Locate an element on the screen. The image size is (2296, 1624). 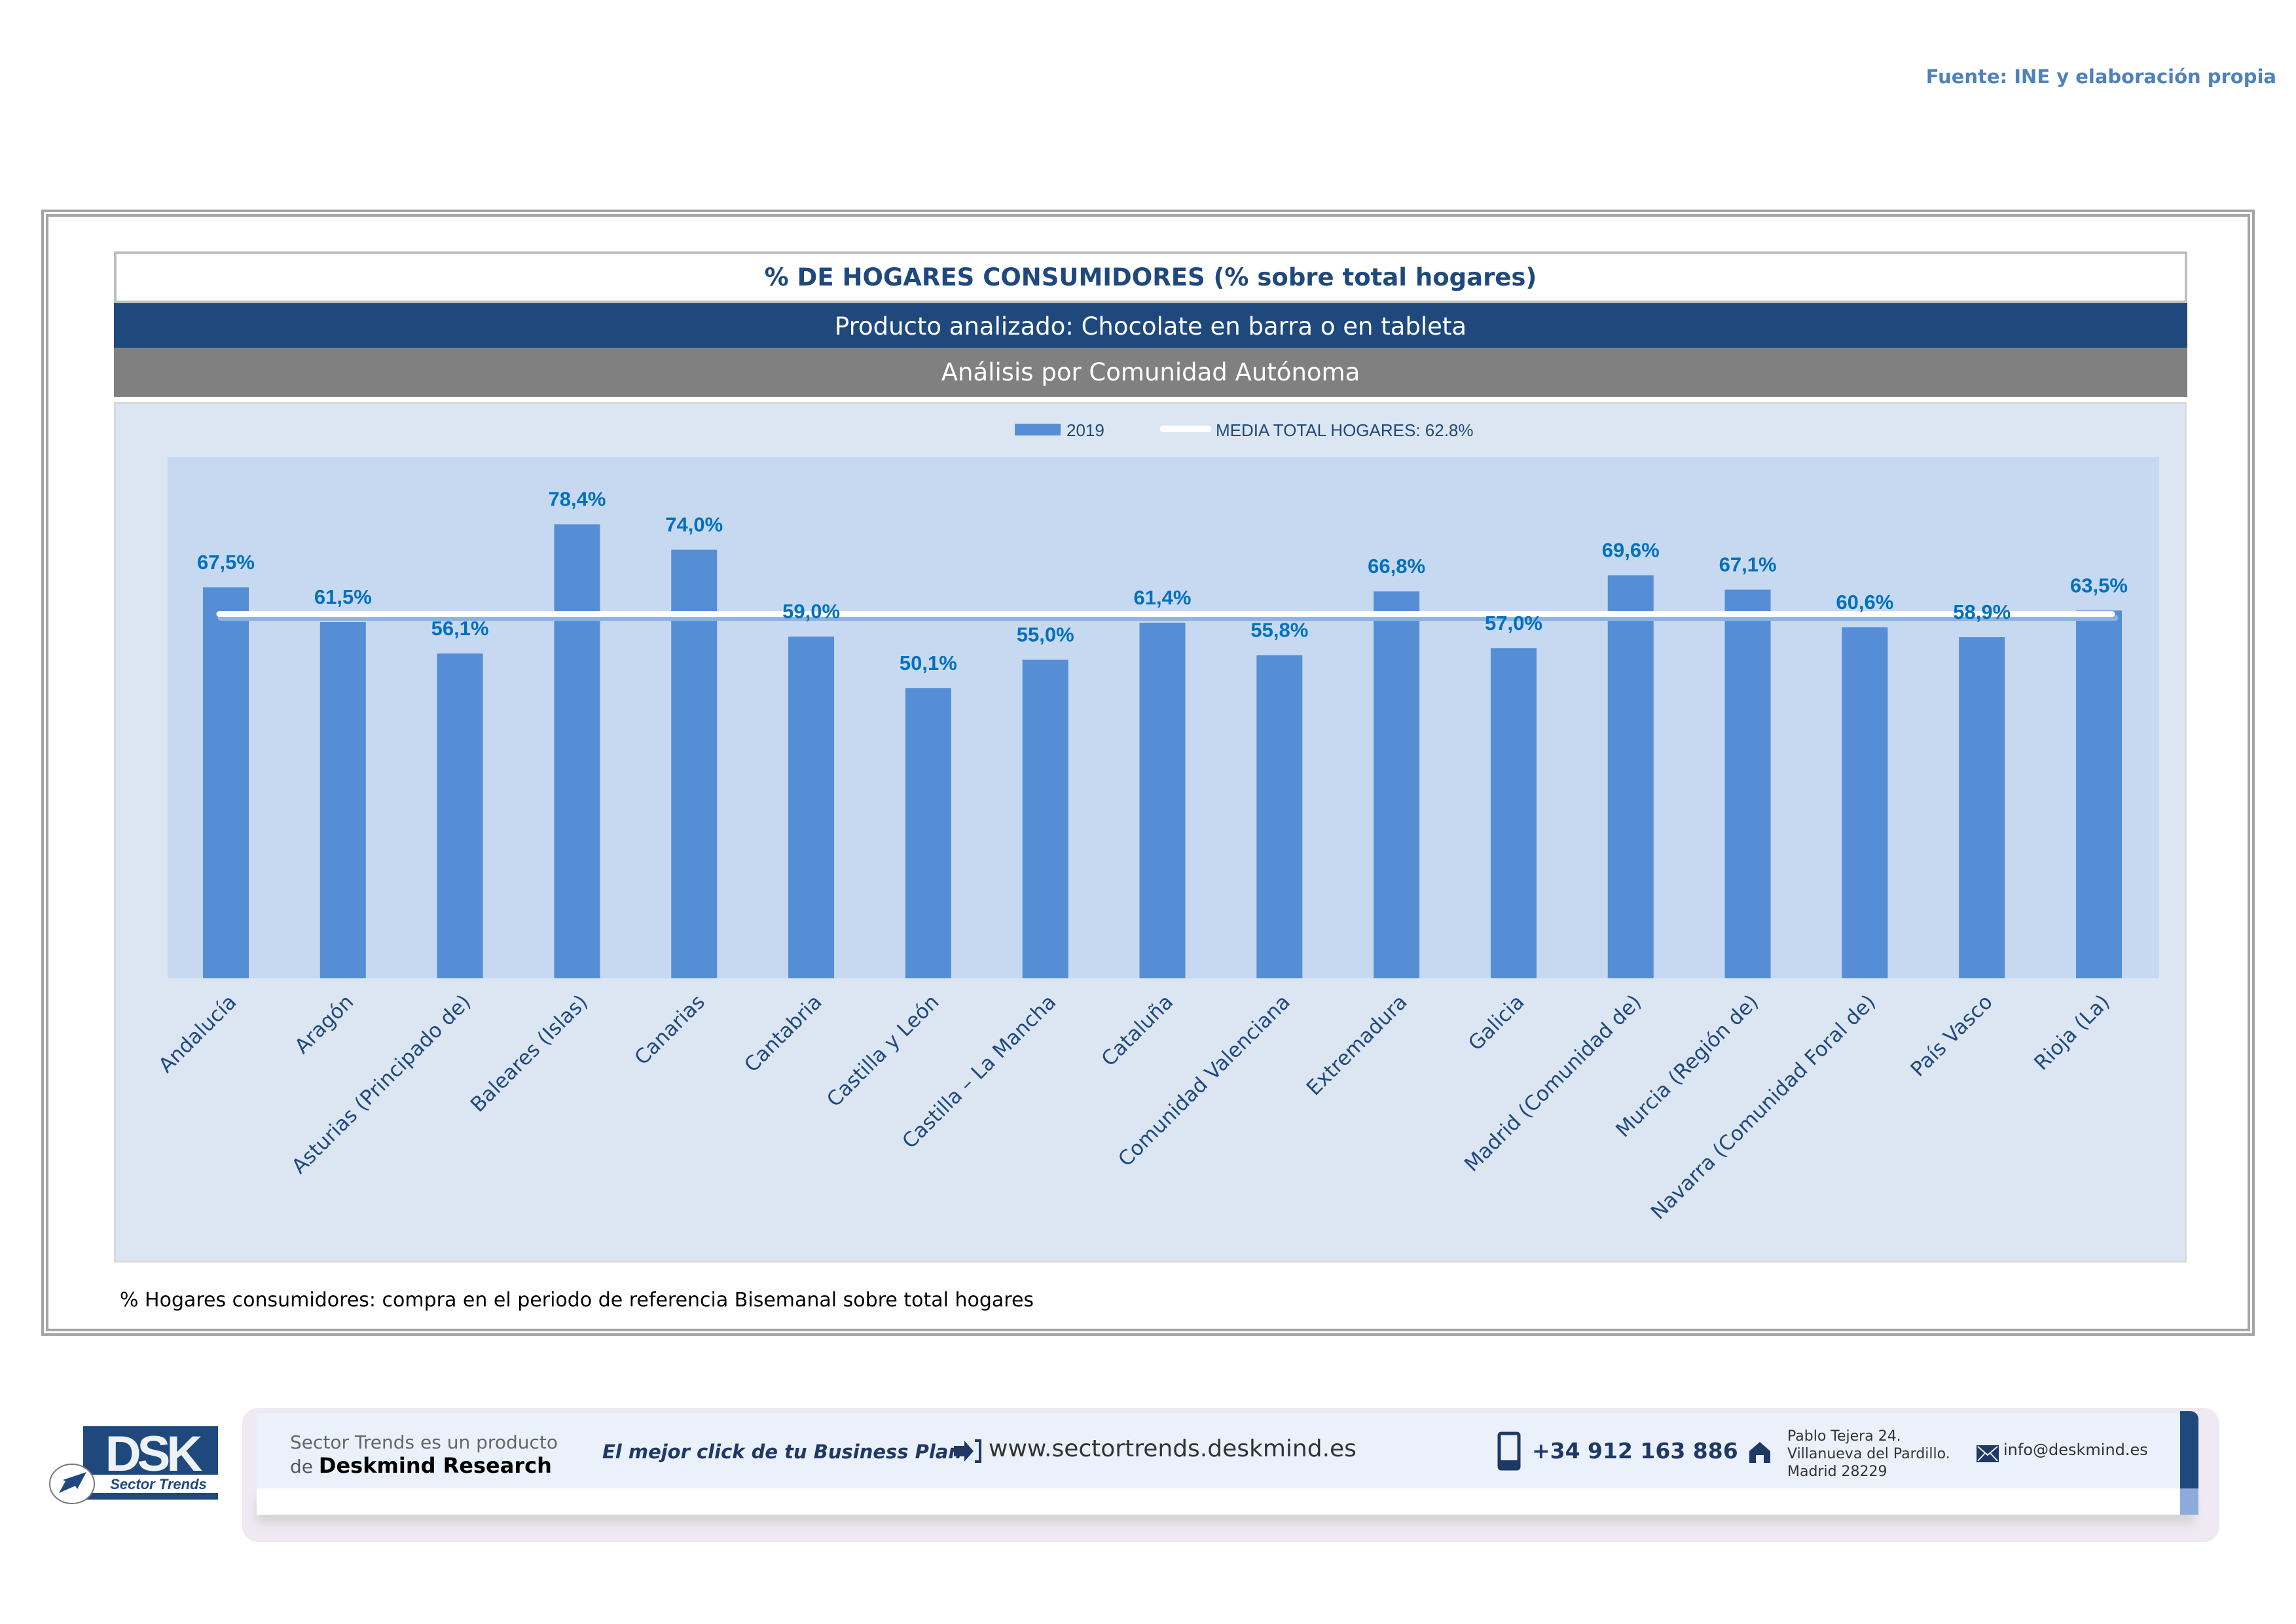
data-label: 67,1% is located at coordinates (1748, 564).